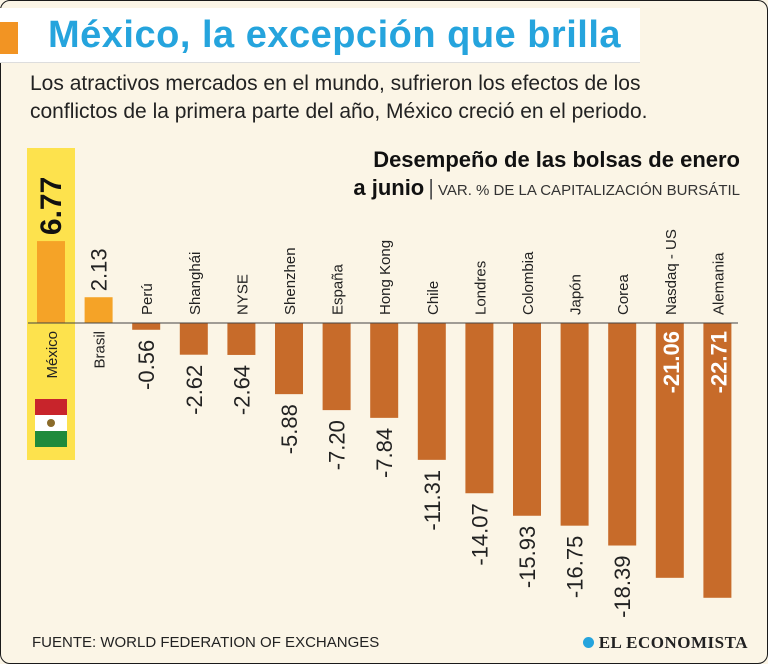  I want to click on flag-icon-emblem, so click(51, 423).